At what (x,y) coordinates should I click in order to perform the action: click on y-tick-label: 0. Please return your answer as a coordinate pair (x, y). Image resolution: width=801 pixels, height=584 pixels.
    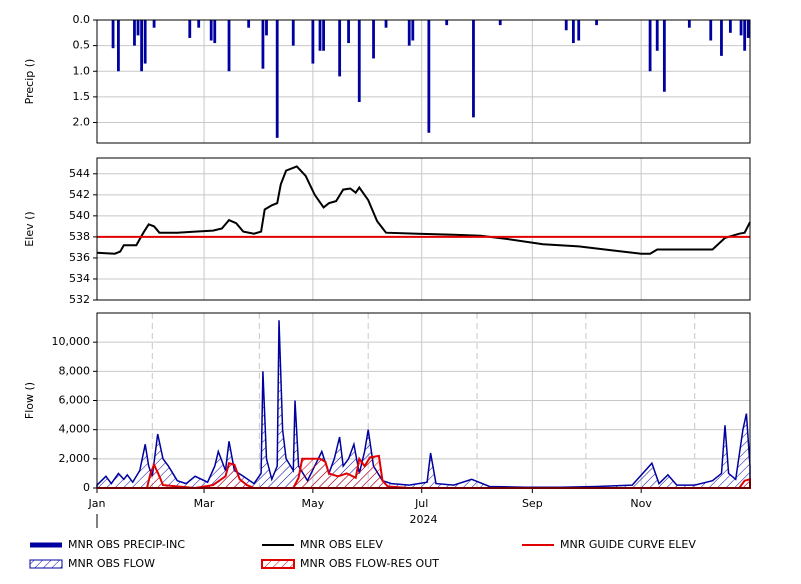
    Looking at the image, I should click on (86, 487).